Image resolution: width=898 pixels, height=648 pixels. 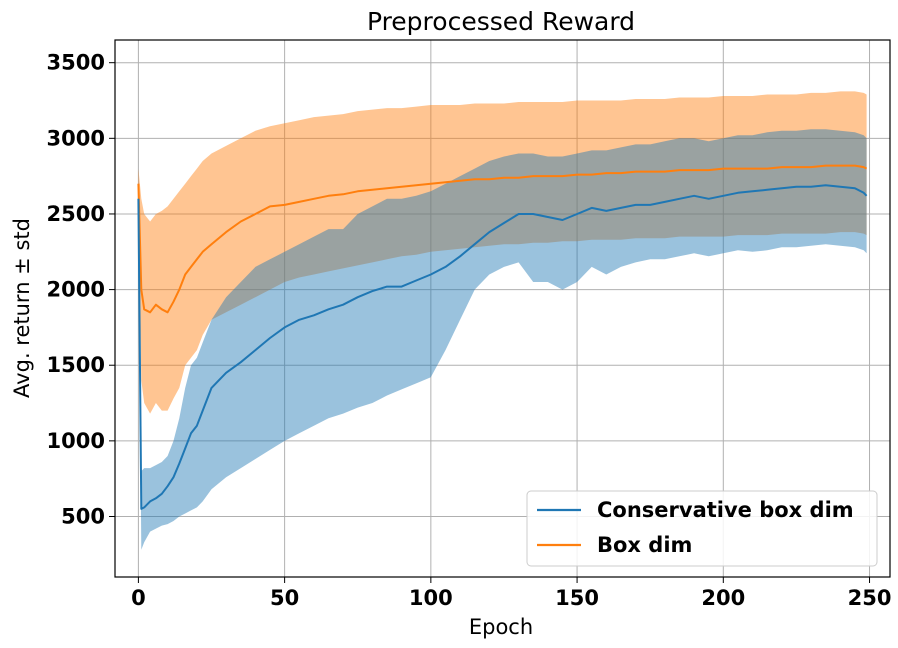 I want to click on legend-label-conservative-box-dim: Conservative box dim, so click(x=725, y=510).